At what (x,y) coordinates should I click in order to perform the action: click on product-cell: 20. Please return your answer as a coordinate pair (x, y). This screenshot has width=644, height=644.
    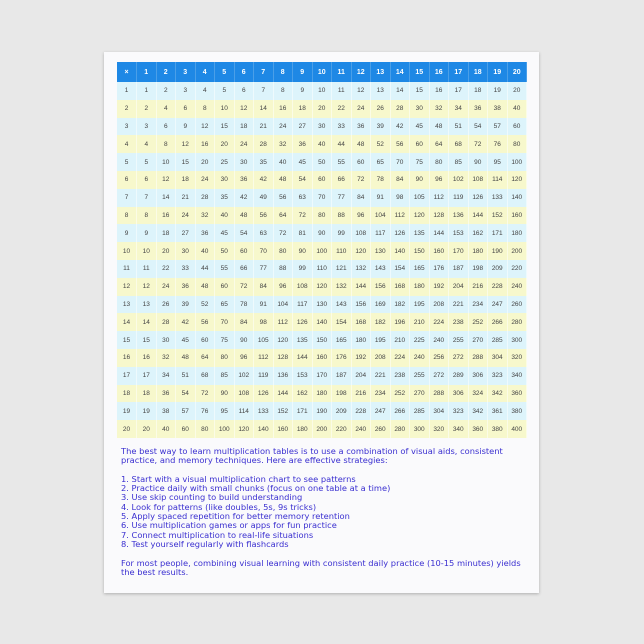
    Looking at the image, I should click on (517, 91).